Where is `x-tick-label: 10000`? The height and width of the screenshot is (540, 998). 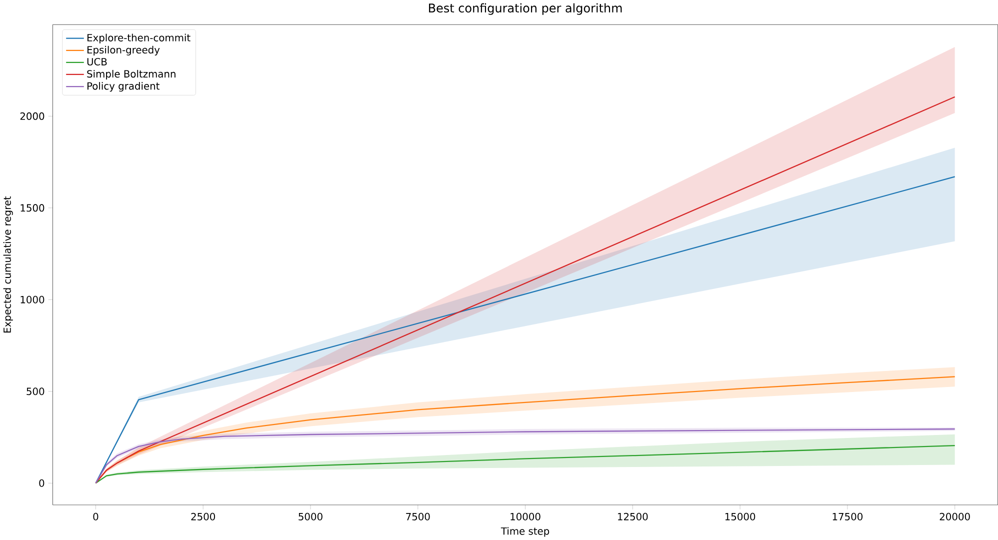
x-tick-label: 10000 is located at coordinates (525, 516).